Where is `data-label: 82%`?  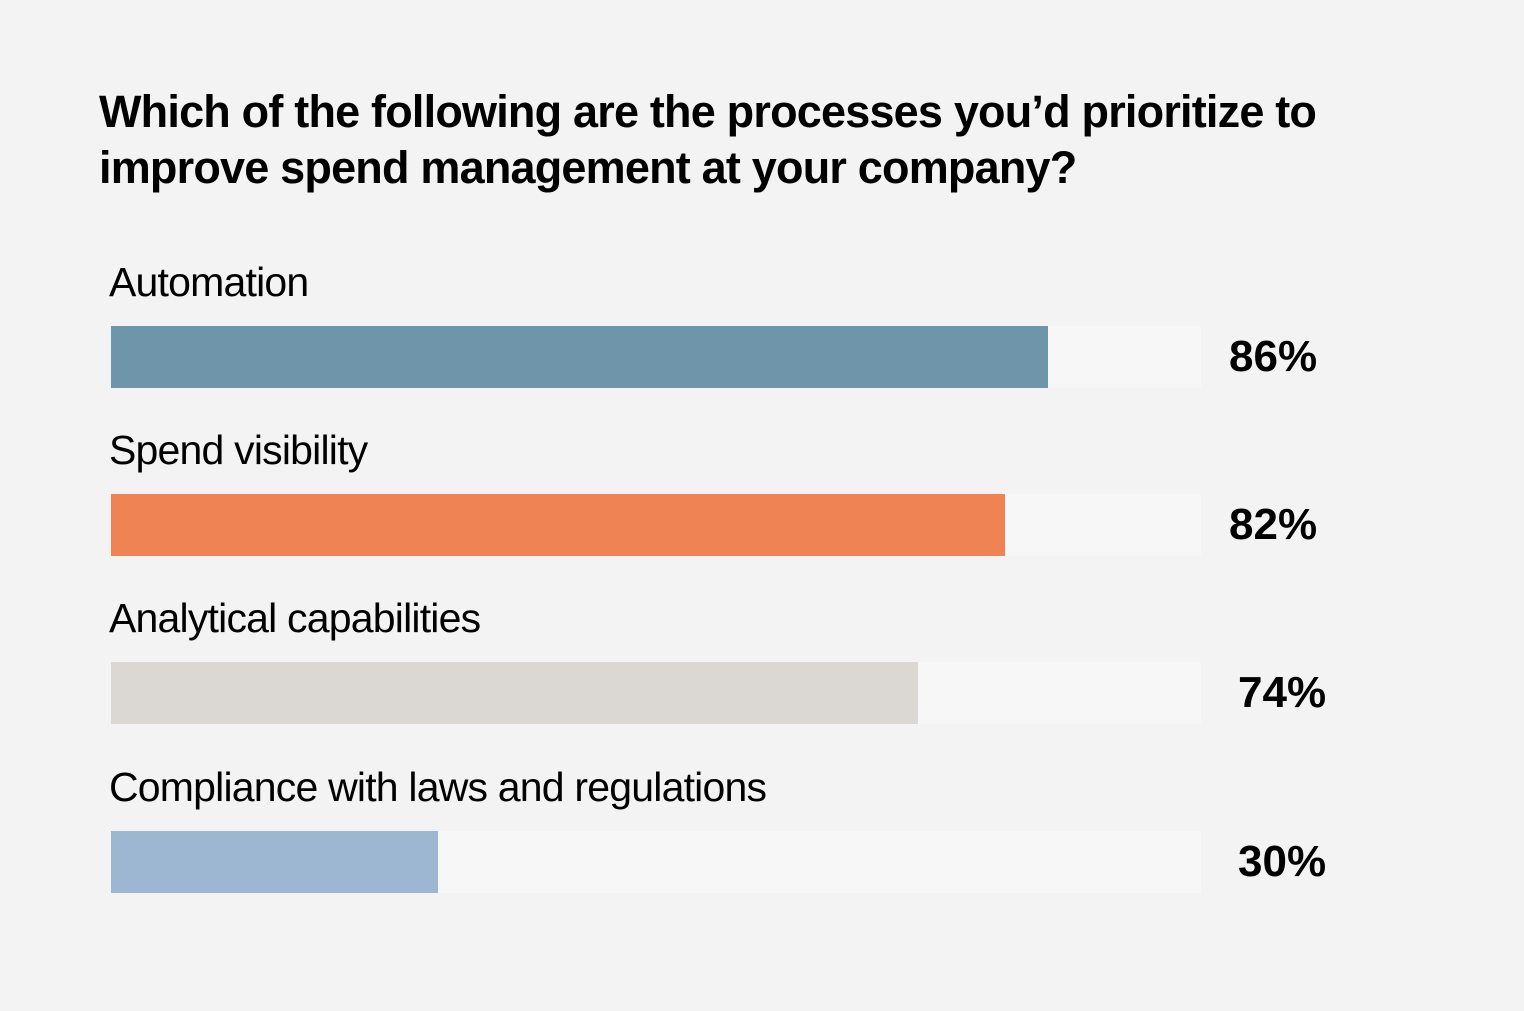
data-label: 82% is located at coordinates (1273, 524).